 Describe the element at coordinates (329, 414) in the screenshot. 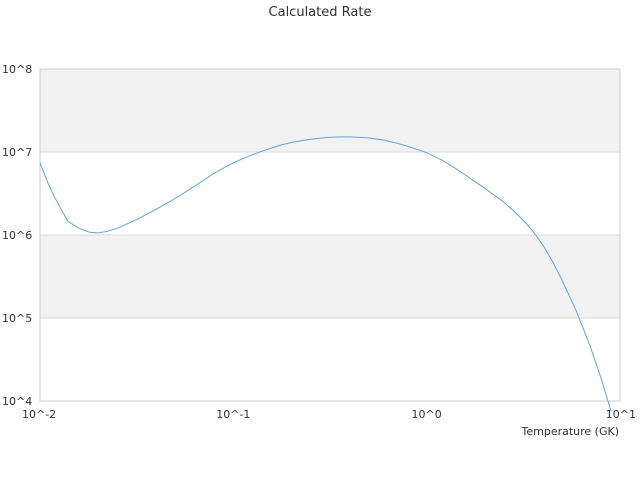

I see `x-axis-ticks: 10^-2 10^-1 10^0 10^1` at that location.